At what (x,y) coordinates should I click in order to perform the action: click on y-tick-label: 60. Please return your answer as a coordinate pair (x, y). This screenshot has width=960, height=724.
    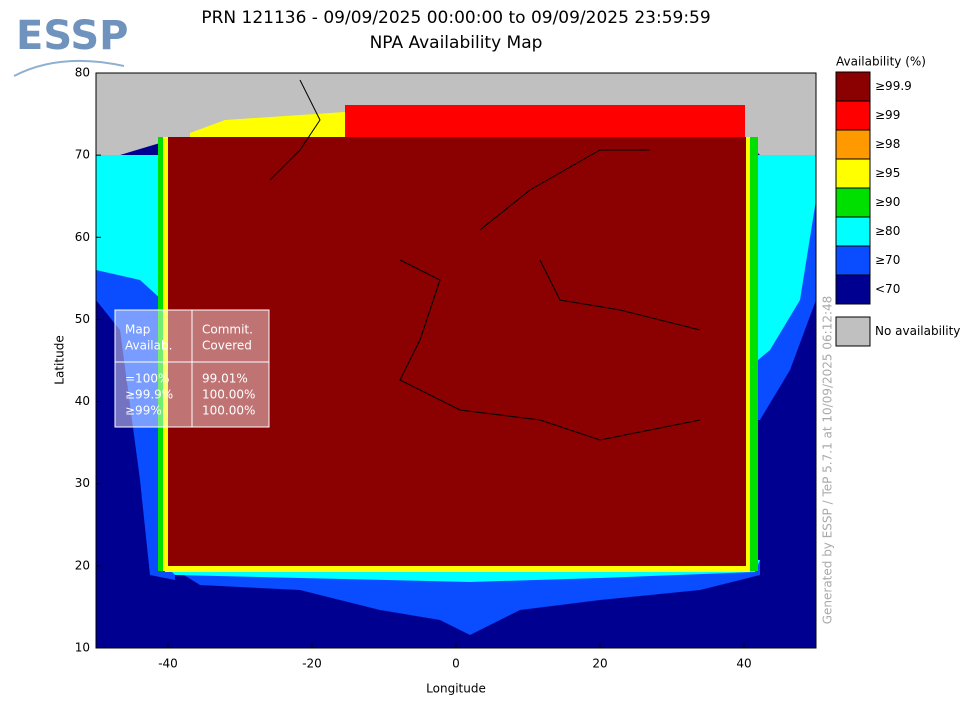
    Looking at the image, I should click on (82, 237).